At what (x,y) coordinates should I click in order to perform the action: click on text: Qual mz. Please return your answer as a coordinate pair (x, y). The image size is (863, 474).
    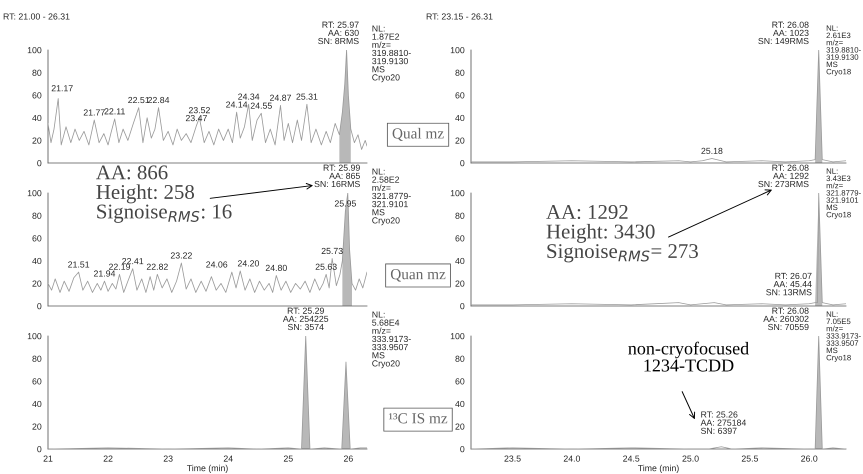
    Looking at the image, I should click on (418, 134).